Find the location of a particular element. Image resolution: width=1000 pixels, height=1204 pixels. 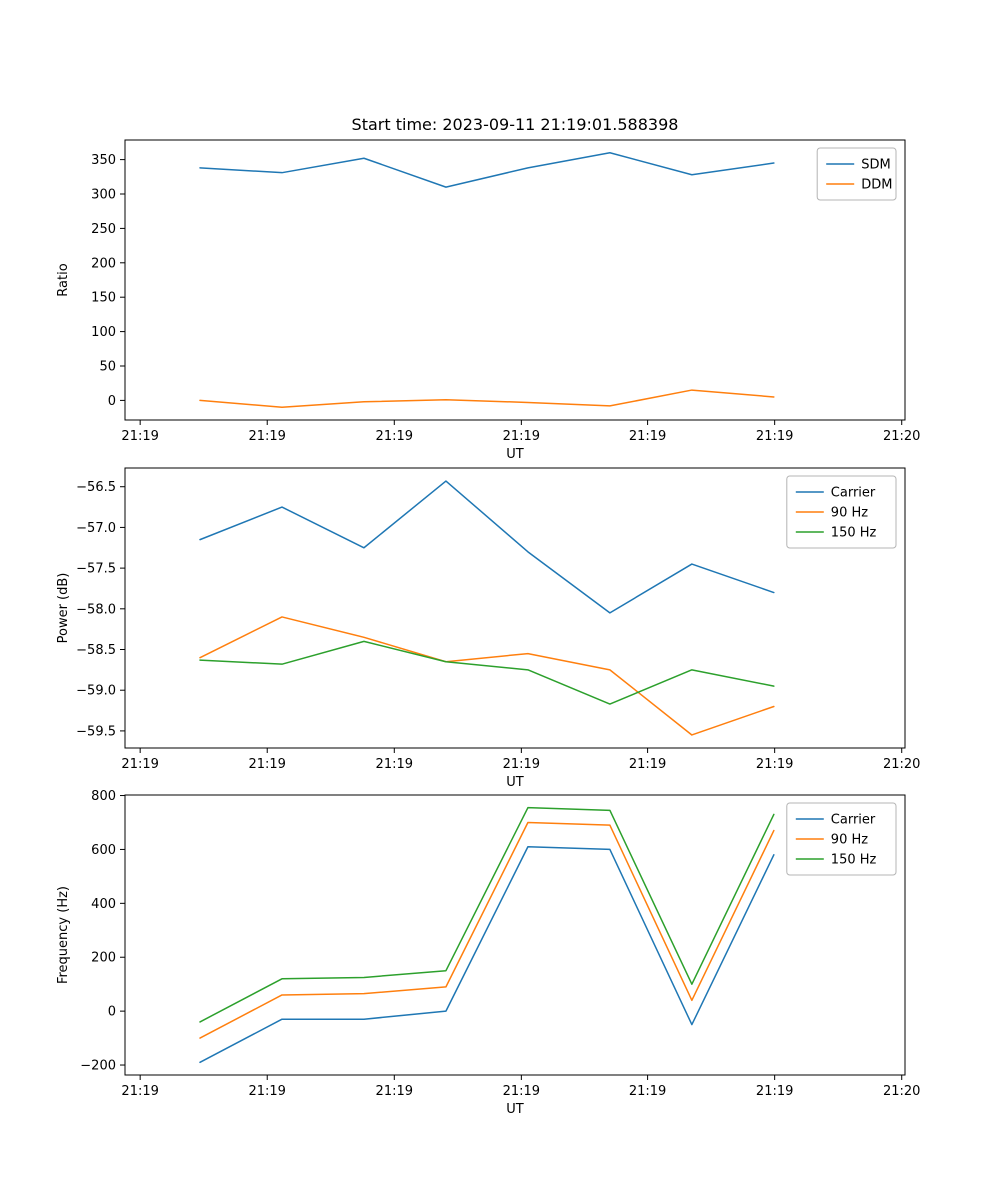

y-axis-label: Power (dB) is located at coordinates (63, 608).